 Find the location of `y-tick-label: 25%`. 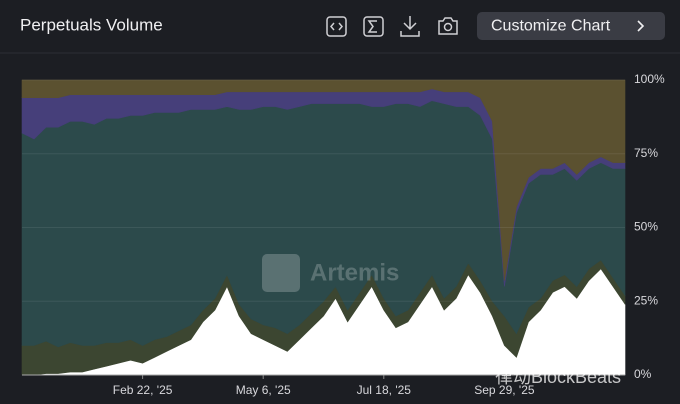

y-tick-label: 25% is located at coordinates (646, 300).